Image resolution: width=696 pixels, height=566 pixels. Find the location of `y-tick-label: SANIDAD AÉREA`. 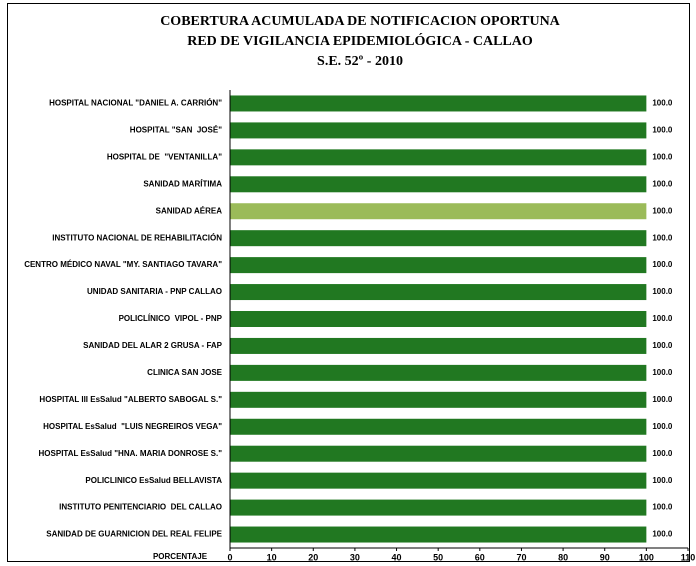

y-tick-label: SANIDAD AÉREA is located at coordinates (189, 210).